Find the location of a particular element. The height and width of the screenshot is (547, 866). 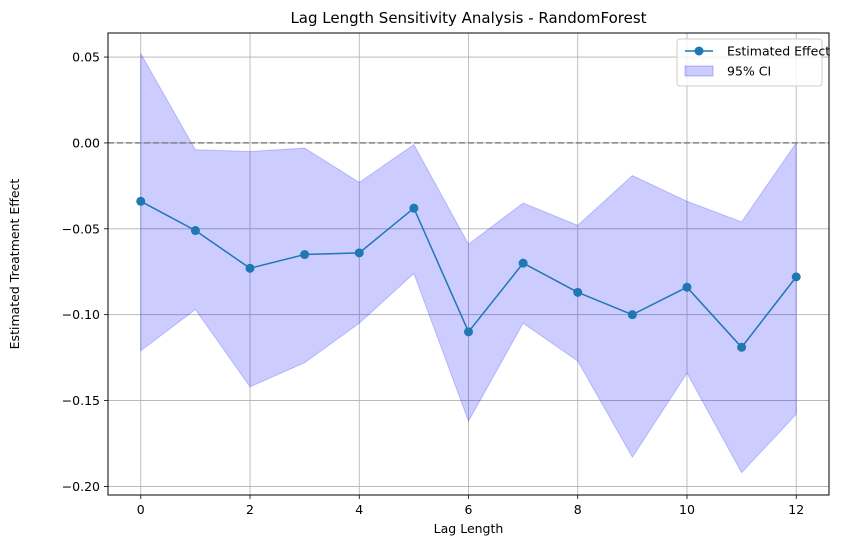

legend: Estimated Effect 95% CI is located at coordinates (753, 62).